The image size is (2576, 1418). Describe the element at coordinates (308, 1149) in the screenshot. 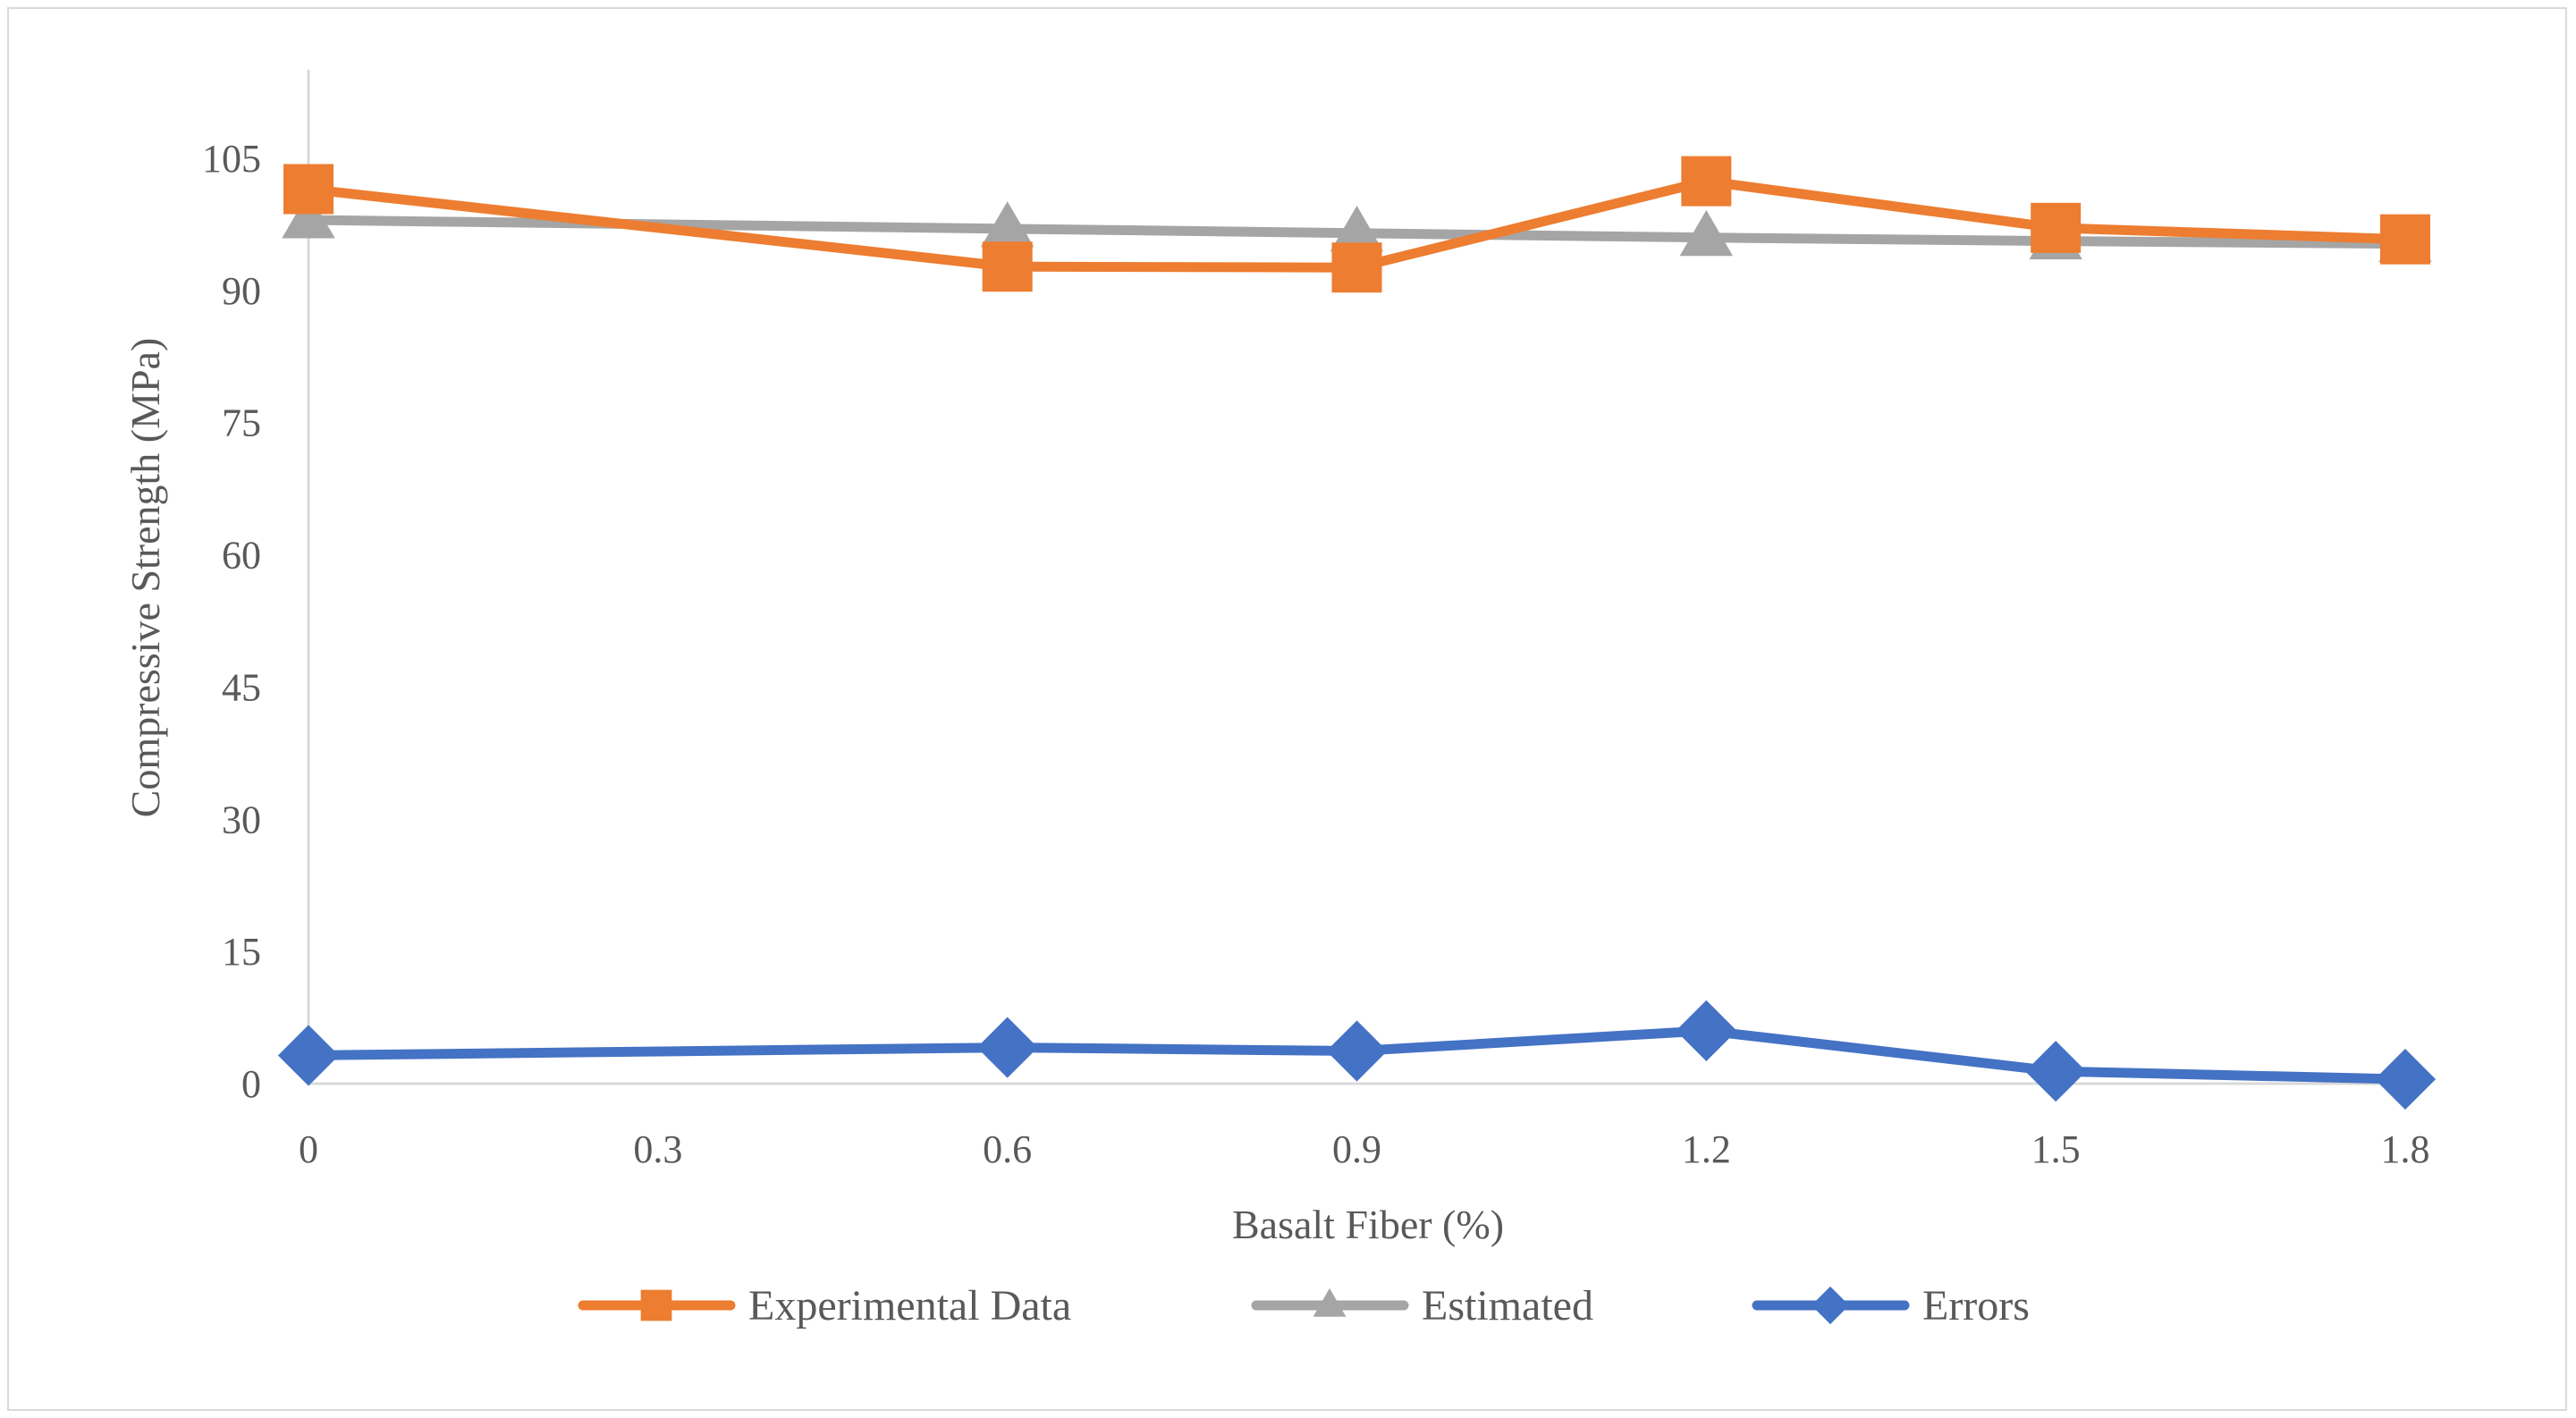

I see `x-tick-label: 0` at that location.